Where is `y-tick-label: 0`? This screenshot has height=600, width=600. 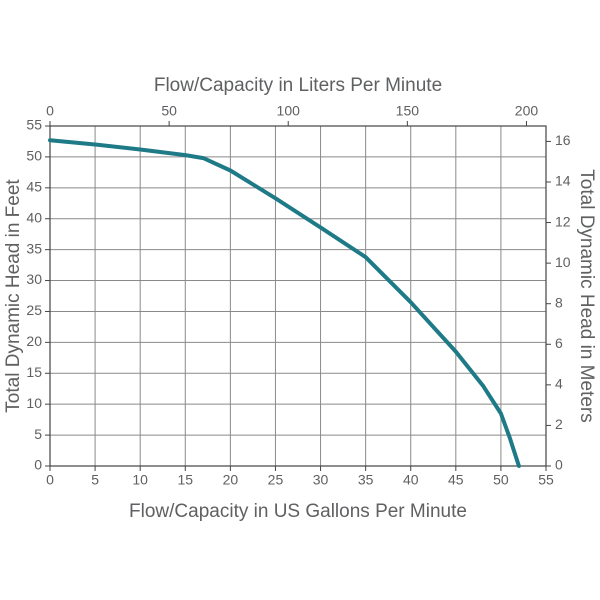
y-tick-label: 0 is located at coordinates (38, 465).